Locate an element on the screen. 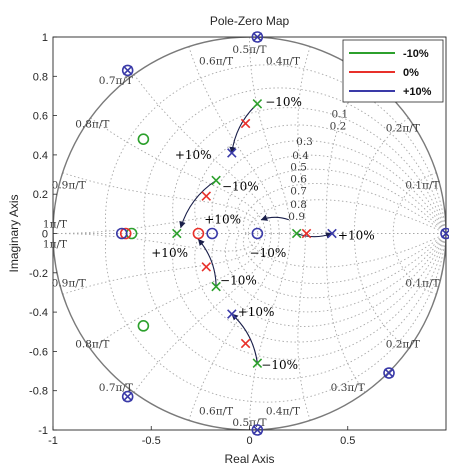 The height and width of the screenshot is (469, 449). damping-grid-label: 0.8 is located at coordinates (298, 205).